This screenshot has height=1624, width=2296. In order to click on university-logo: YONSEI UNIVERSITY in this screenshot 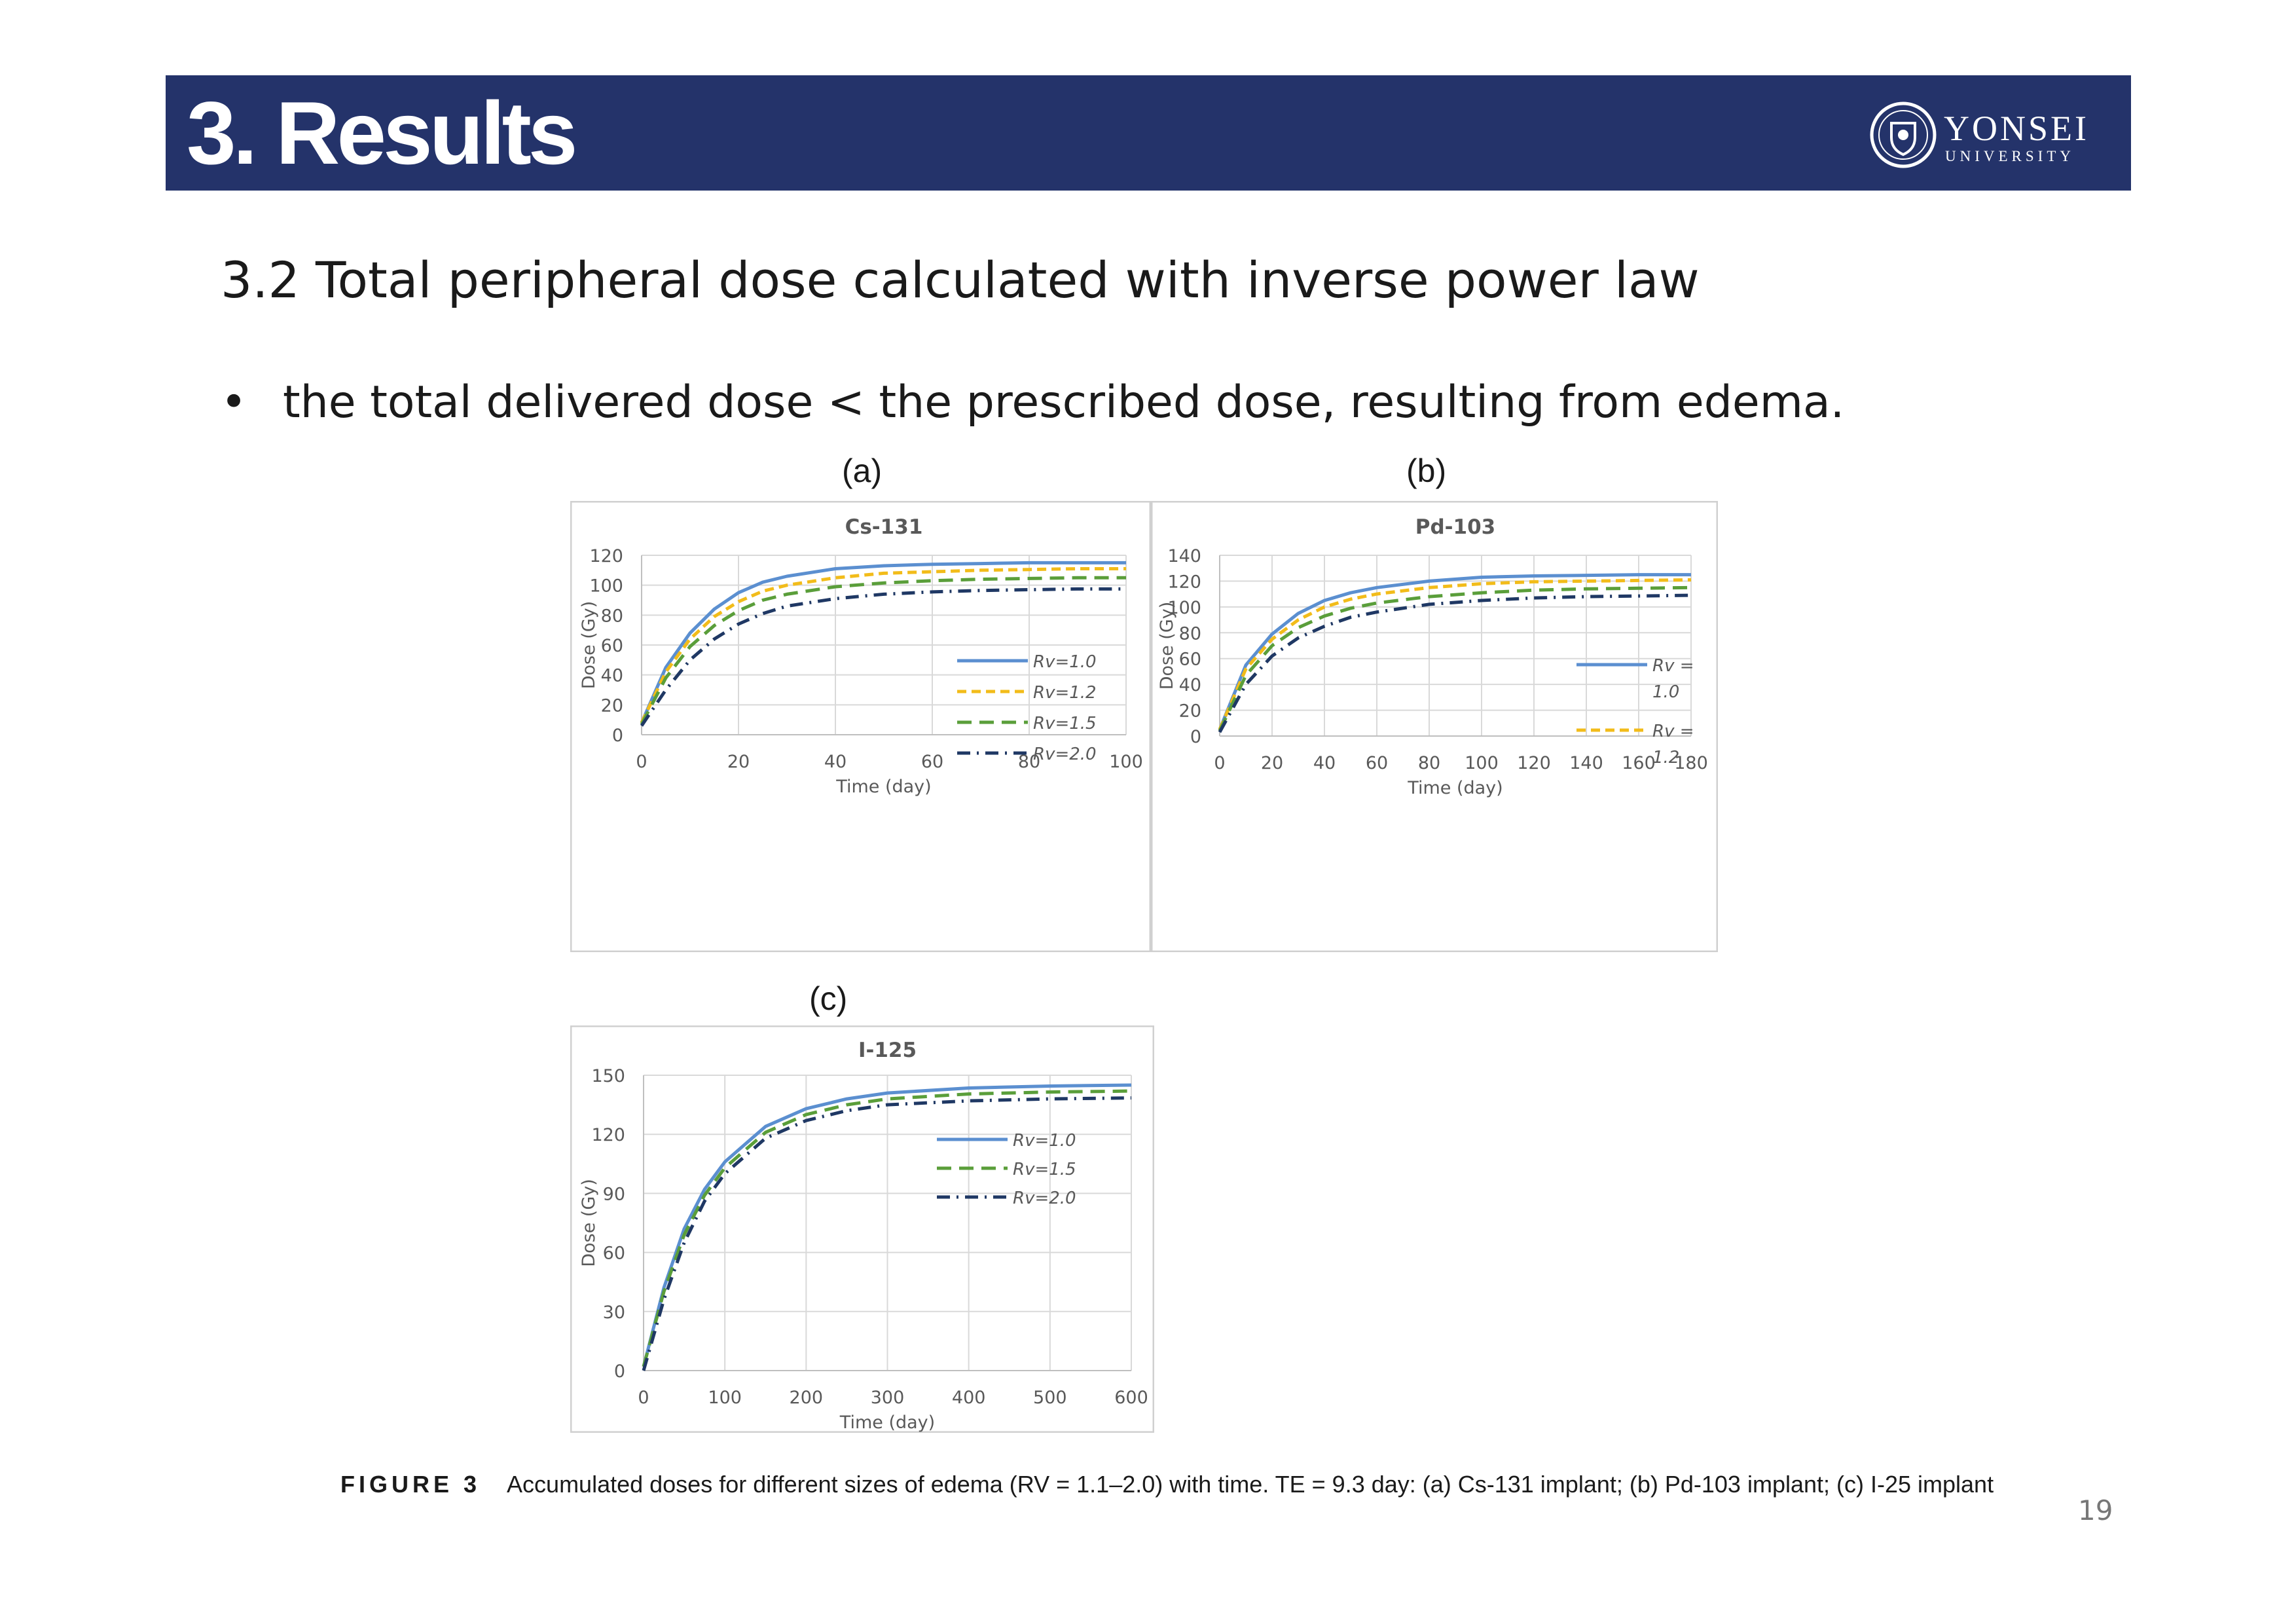, I will do `click(1979, 134)`.